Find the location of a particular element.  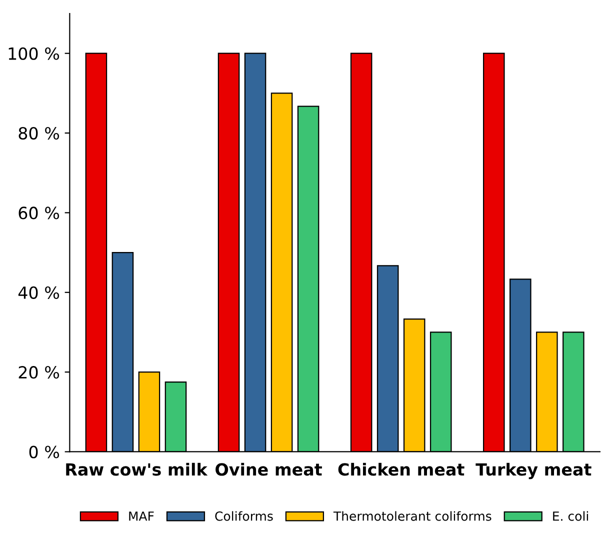

y-tick-label: 60 % is located at coordinates (39, 213).